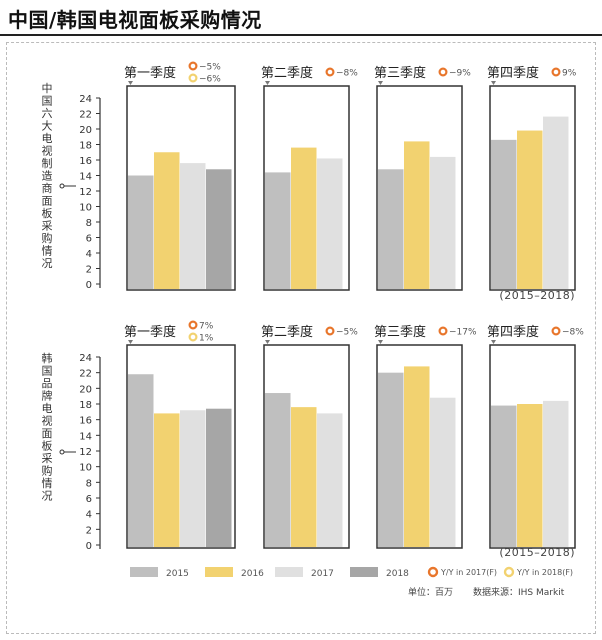 This screenshot has height=640, width=602. Describe the element at coordinates (47, 371) in the screenshot. I see `y-axis-label-char: 国` at that location.